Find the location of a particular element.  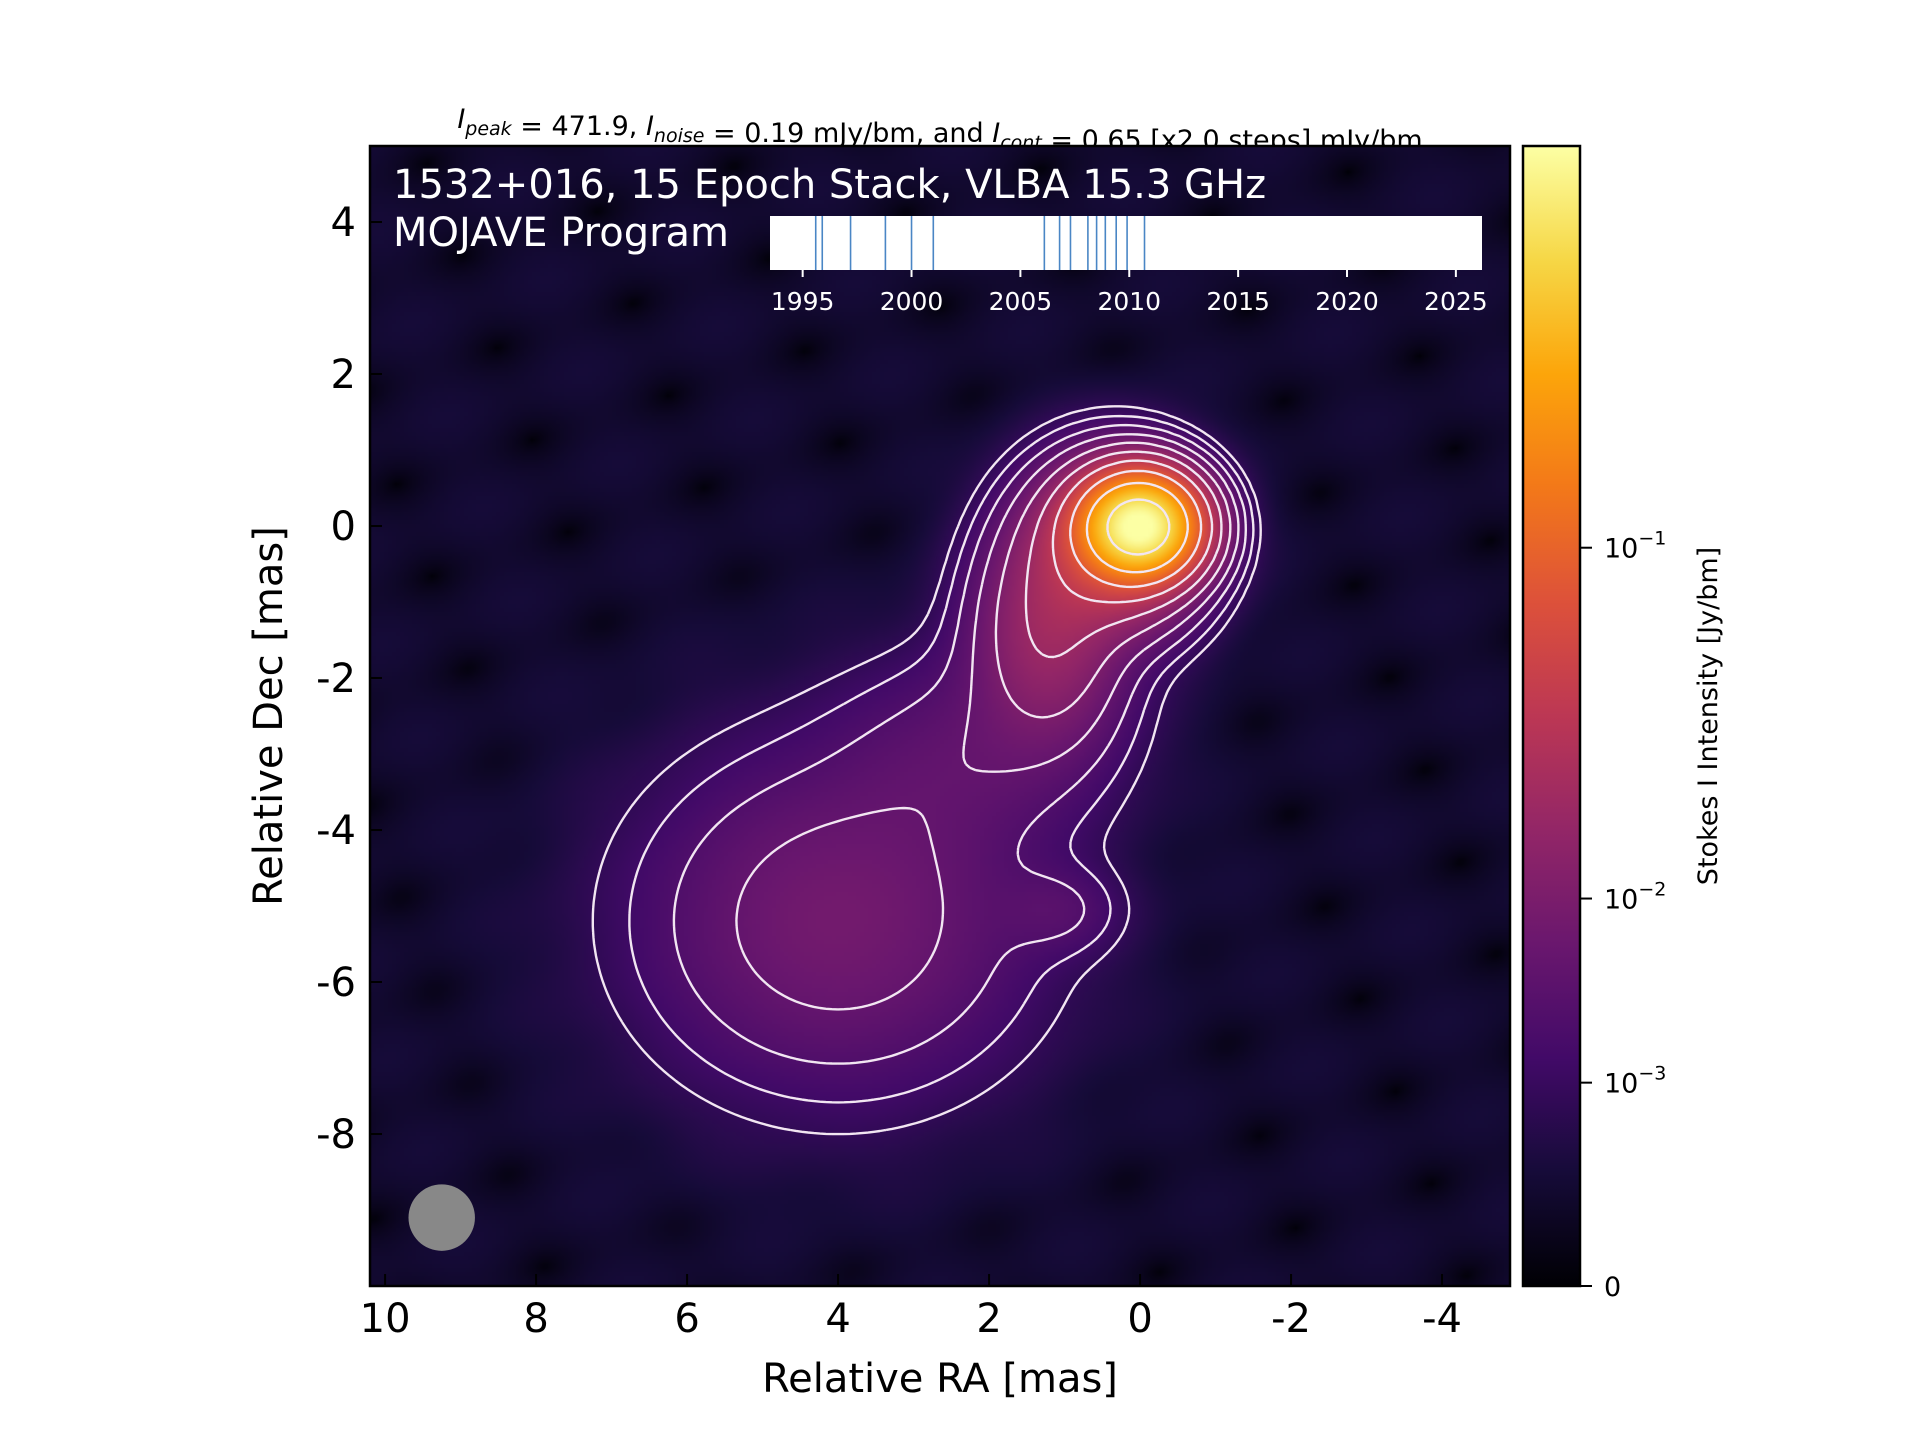

colorbar-tick-label: 10⁻¹ is located at coordinates (1635, 546).